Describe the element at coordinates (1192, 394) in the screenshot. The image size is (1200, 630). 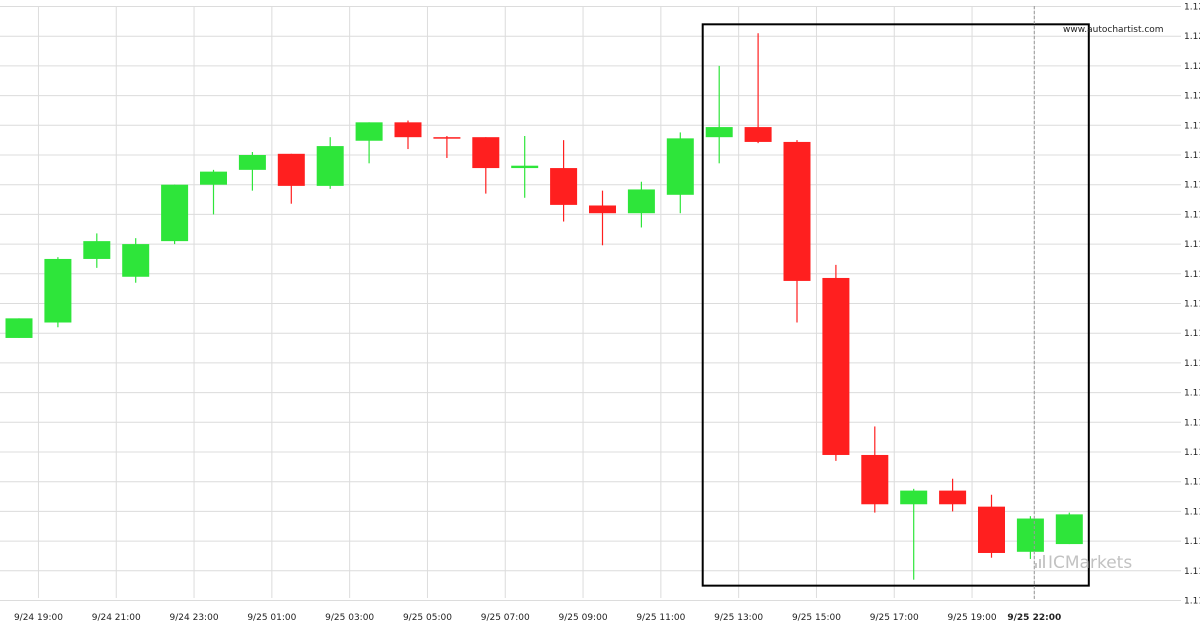
I see `y-tick-label: 1.1154` at that location.